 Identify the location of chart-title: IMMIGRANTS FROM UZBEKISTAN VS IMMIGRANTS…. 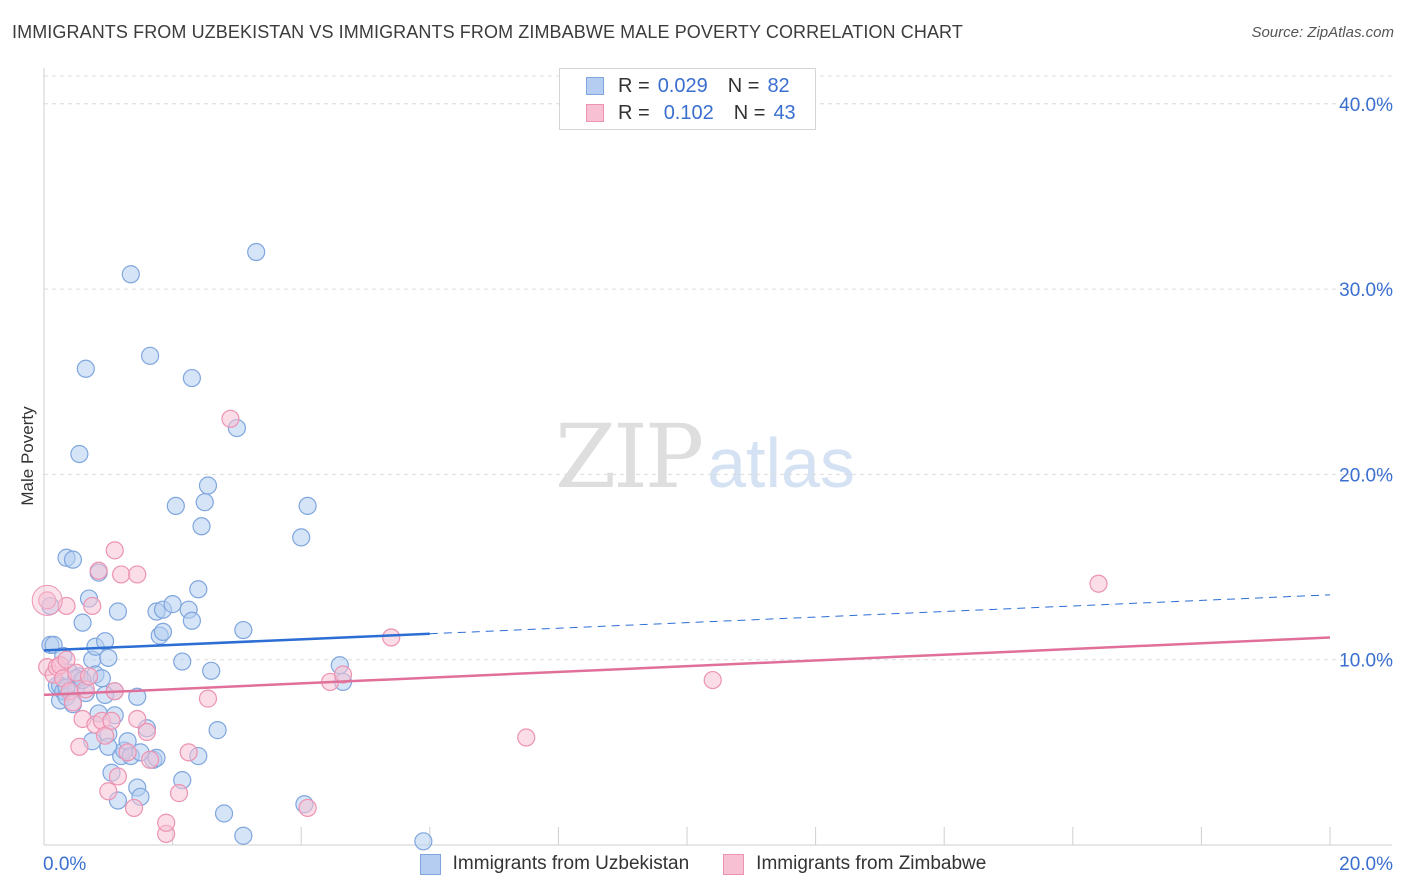
(487, 32).